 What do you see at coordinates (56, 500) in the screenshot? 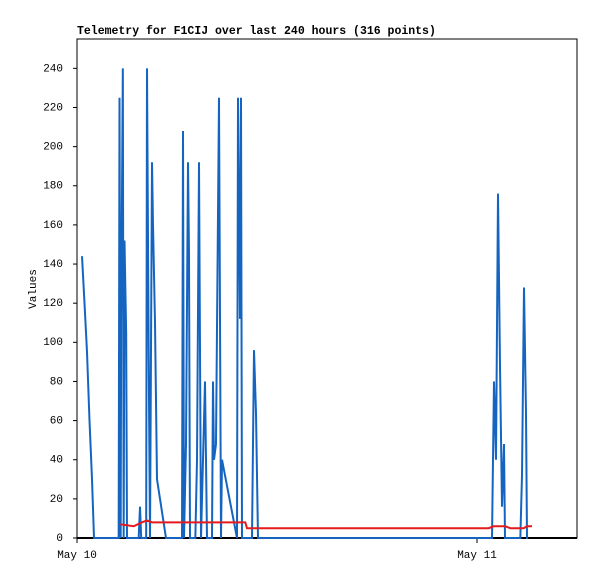
I see `y-tick-label: 20` at bounding box center [56, 500].